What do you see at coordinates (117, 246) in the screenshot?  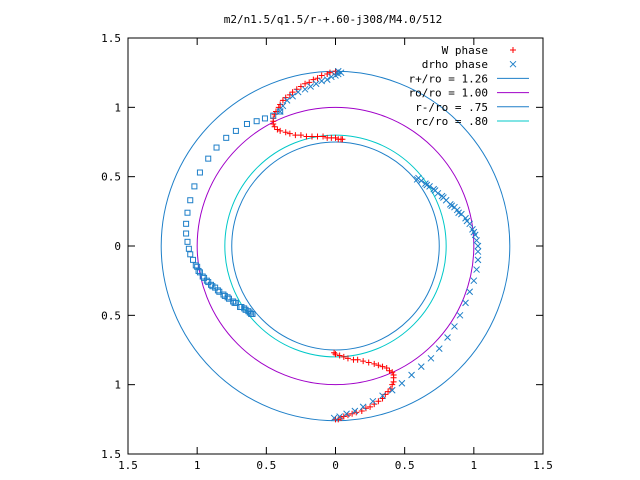 I see `y-tick-label: 0` at bounding box center [117, 246].